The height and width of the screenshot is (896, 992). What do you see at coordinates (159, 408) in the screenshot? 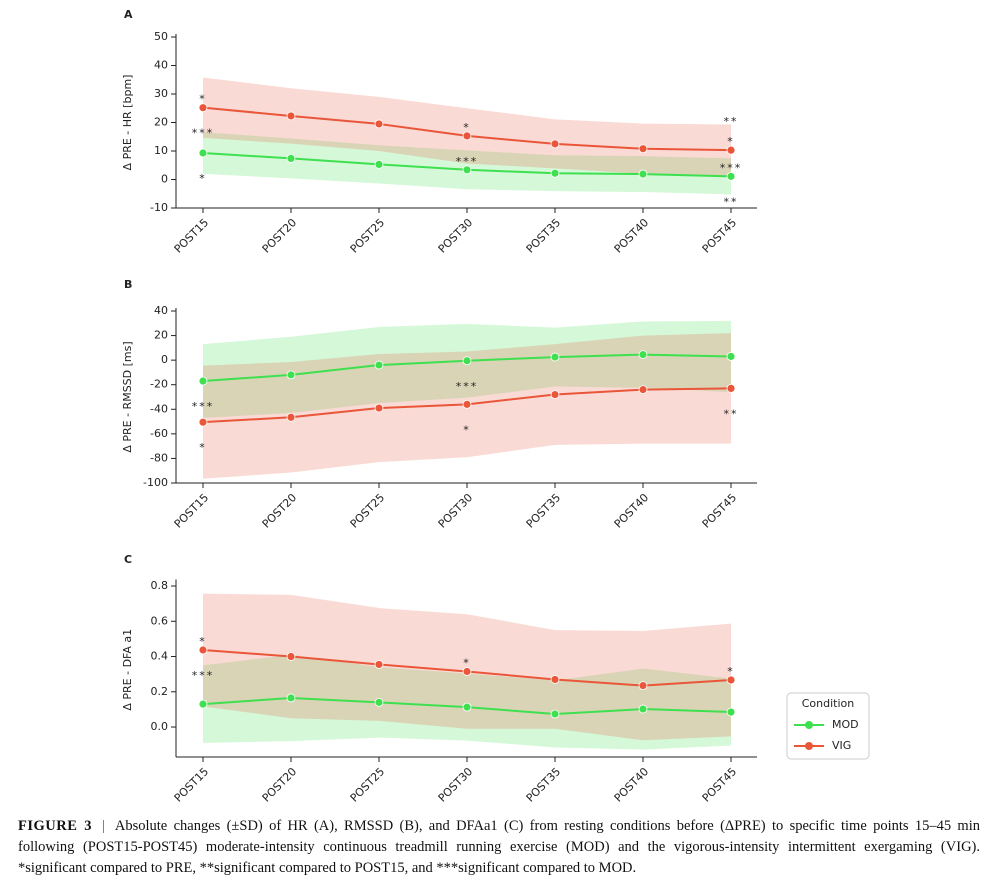
I see `y-tick-label: -40` at bounding box center [159, 408].